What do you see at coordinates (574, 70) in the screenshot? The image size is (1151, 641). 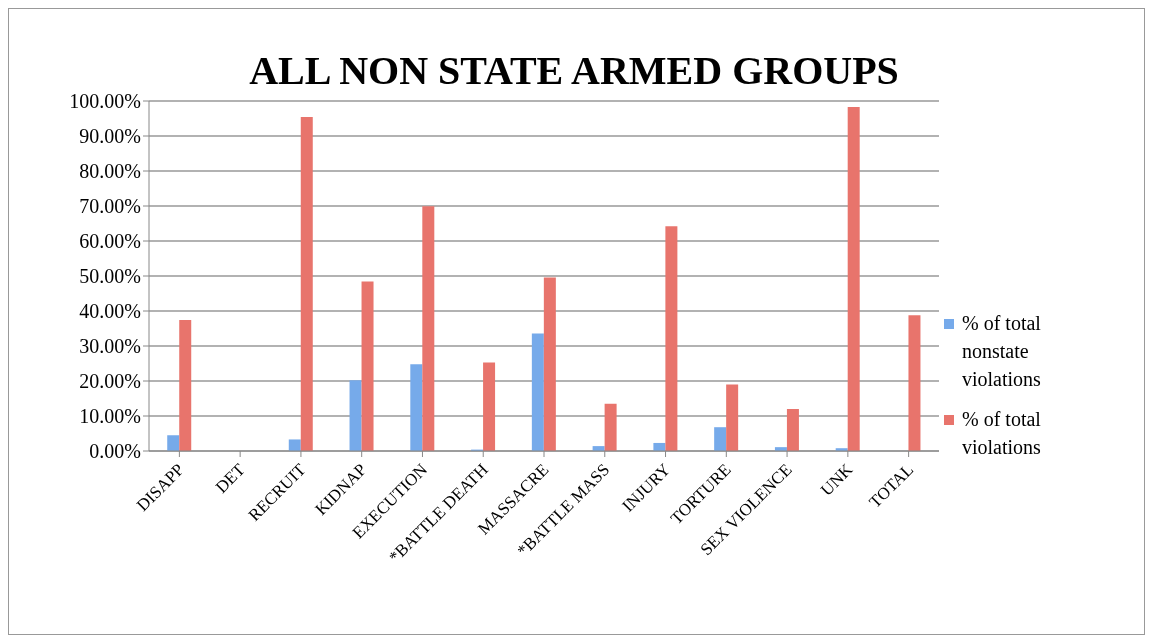 I see `chart-title: ALL NON STATE ARMED GROUPS` at bounding box center [574, 70].